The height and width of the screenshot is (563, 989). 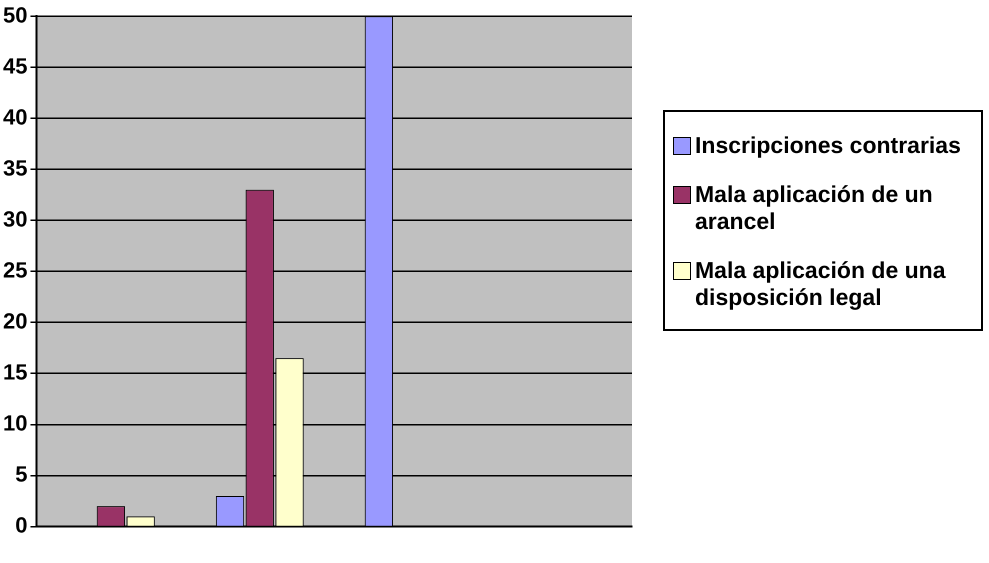 What do you see at coordinates (814, 208) in the screenshot?
I see `legend-label: Mala aplicación de un arancel` at bounding box center [814, 208].